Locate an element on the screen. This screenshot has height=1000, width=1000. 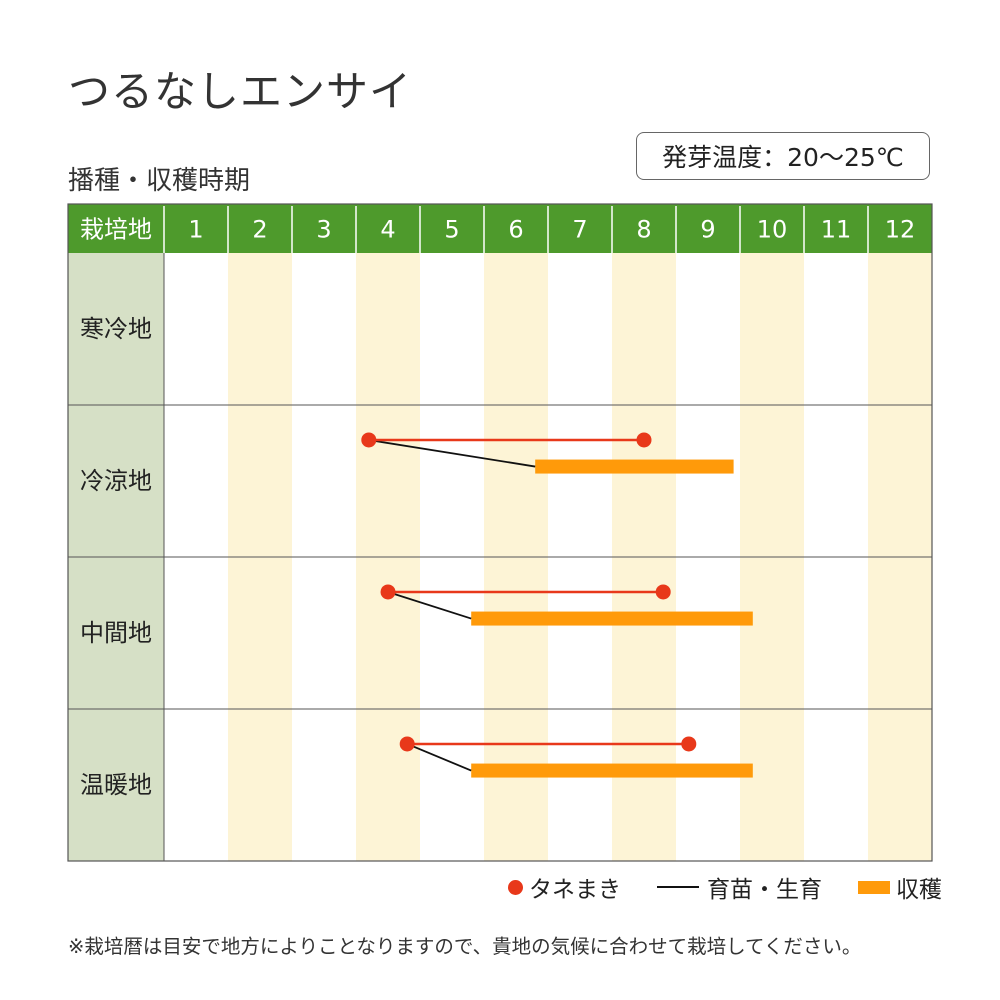
legend-seedling-label: 育苗・生育 is located at coordinates (764, 890).